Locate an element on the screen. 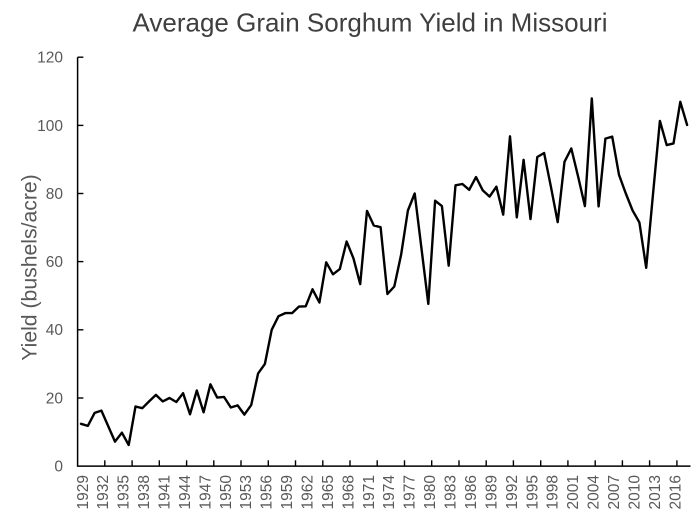  svg-text: 1941 is located at coordinates (165, 492).